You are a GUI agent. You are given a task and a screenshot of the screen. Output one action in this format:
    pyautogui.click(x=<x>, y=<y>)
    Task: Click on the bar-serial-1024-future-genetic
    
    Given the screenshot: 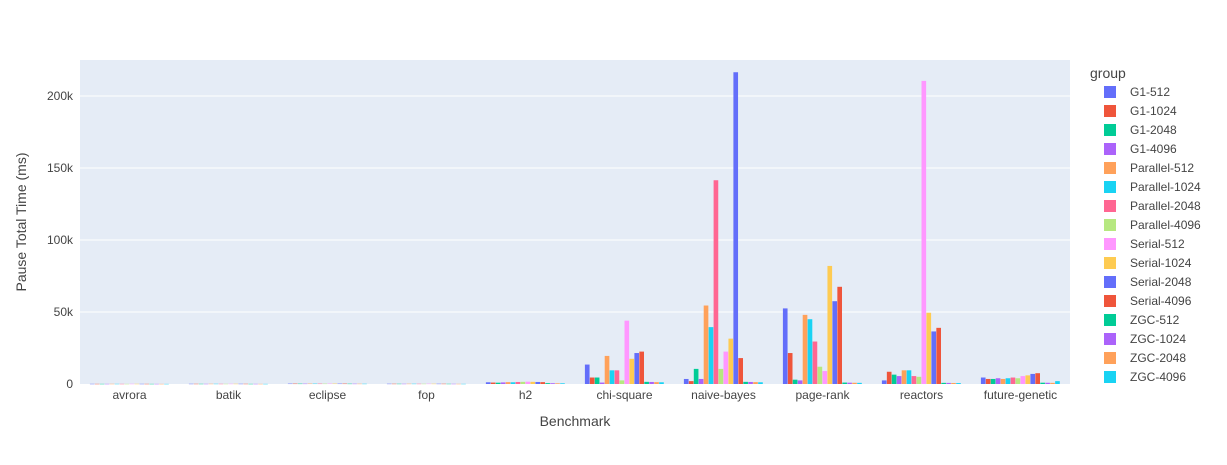 What is the action you would take?
    pyautogui.click(x=1028, y=379)
    